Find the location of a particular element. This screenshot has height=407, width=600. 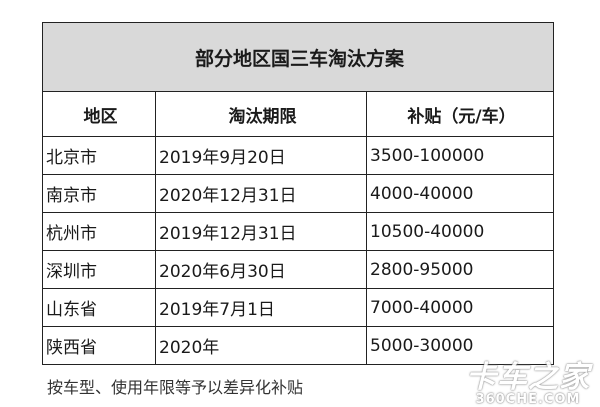

cell-deadline: 2020年 is located at coordinates (261, 345).